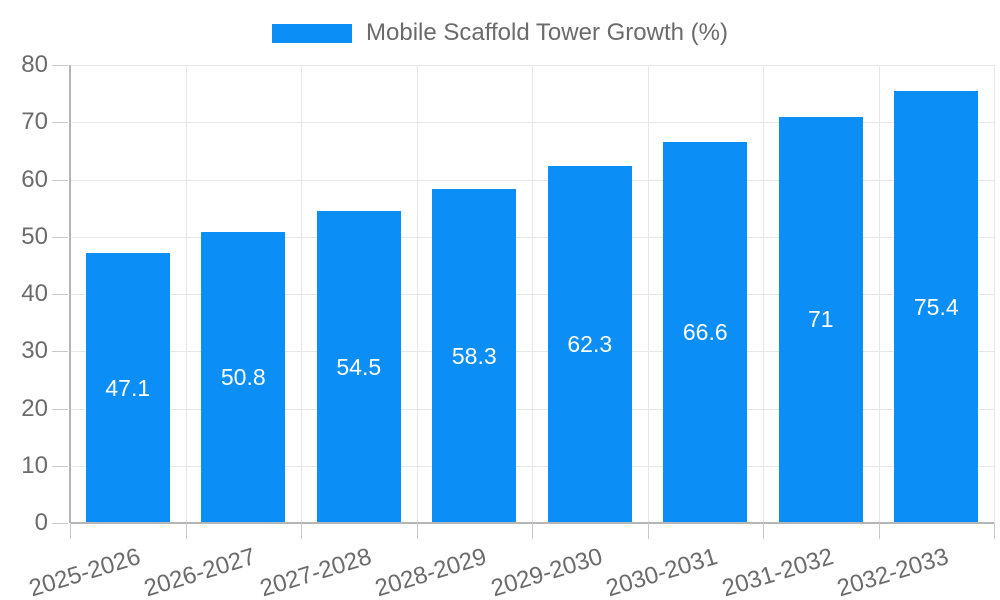  I want to click on bar-value-label: 66.6, so click(705, 331).